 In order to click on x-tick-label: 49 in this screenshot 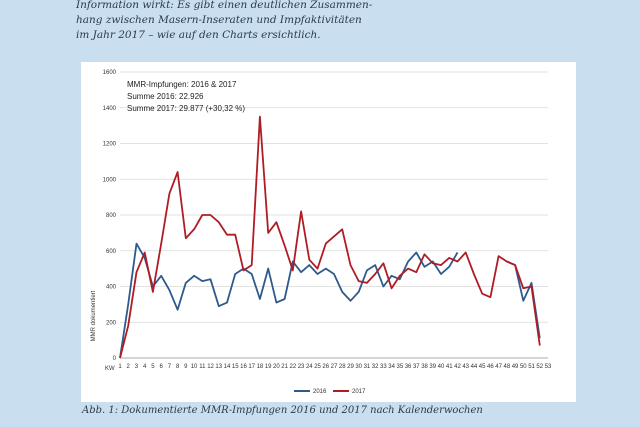, I will do `click(515, 367)`.